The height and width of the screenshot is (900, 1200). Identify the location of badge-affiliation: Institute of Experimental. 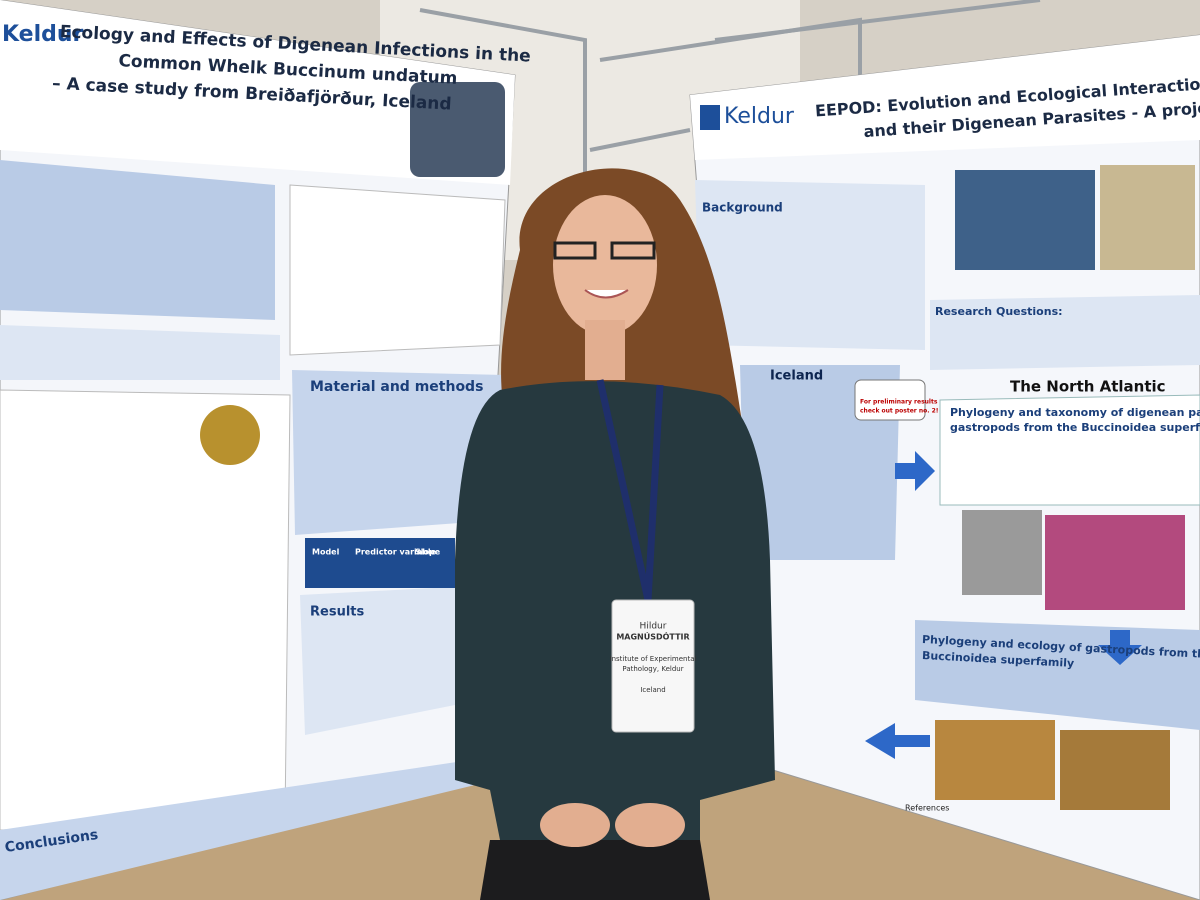
(653, 659).